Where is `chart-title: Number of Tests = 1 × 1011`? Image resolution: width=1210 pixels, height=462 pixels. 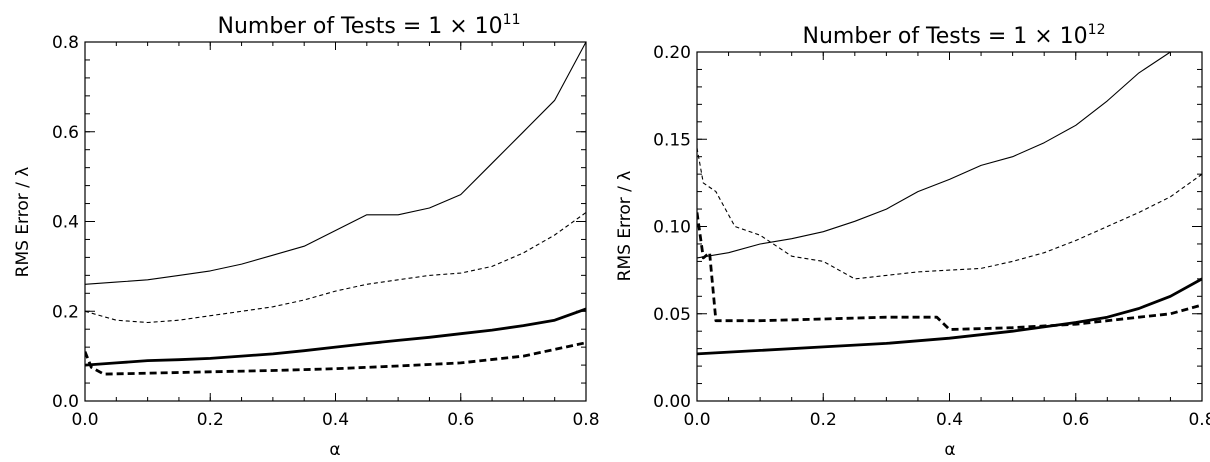
chart-title: Number of Tests = 1 × 1011 is located at coordinates (368, 25).